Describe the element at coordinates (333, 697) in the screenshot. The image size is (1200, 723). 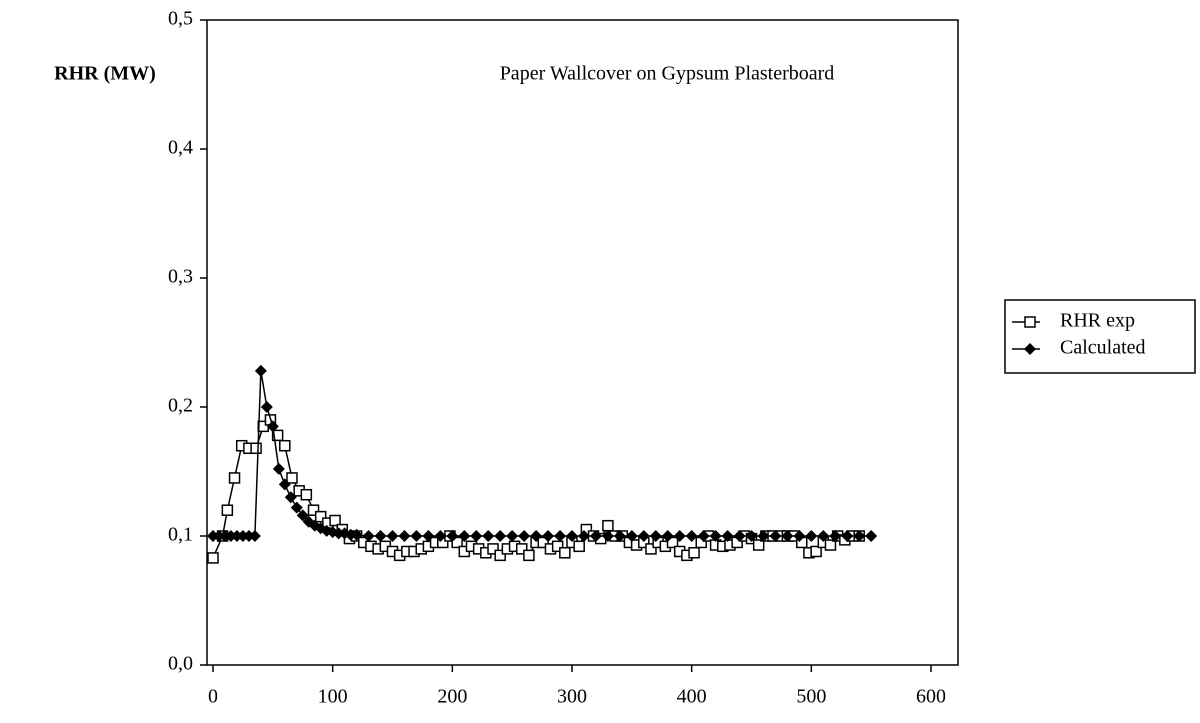
I see `x-tick-label: 100` at that location.